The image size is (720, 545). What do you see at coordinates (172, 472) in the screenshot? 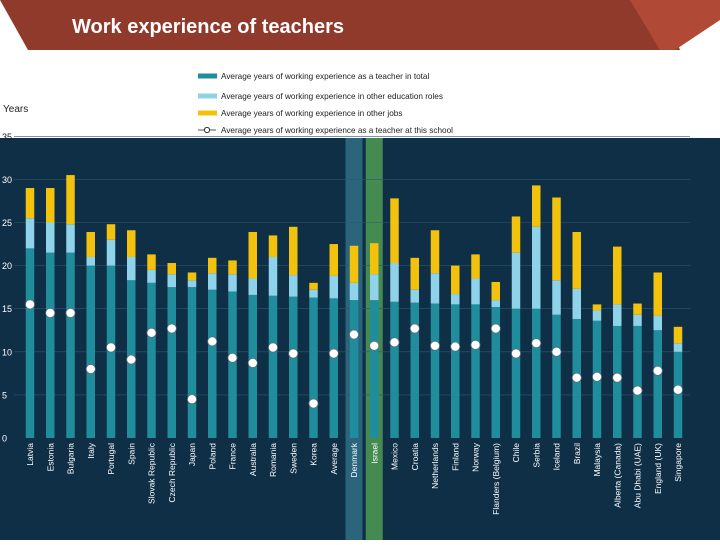
I see `x-tick-label: Czech Republic` at bounding box center [172, 472].